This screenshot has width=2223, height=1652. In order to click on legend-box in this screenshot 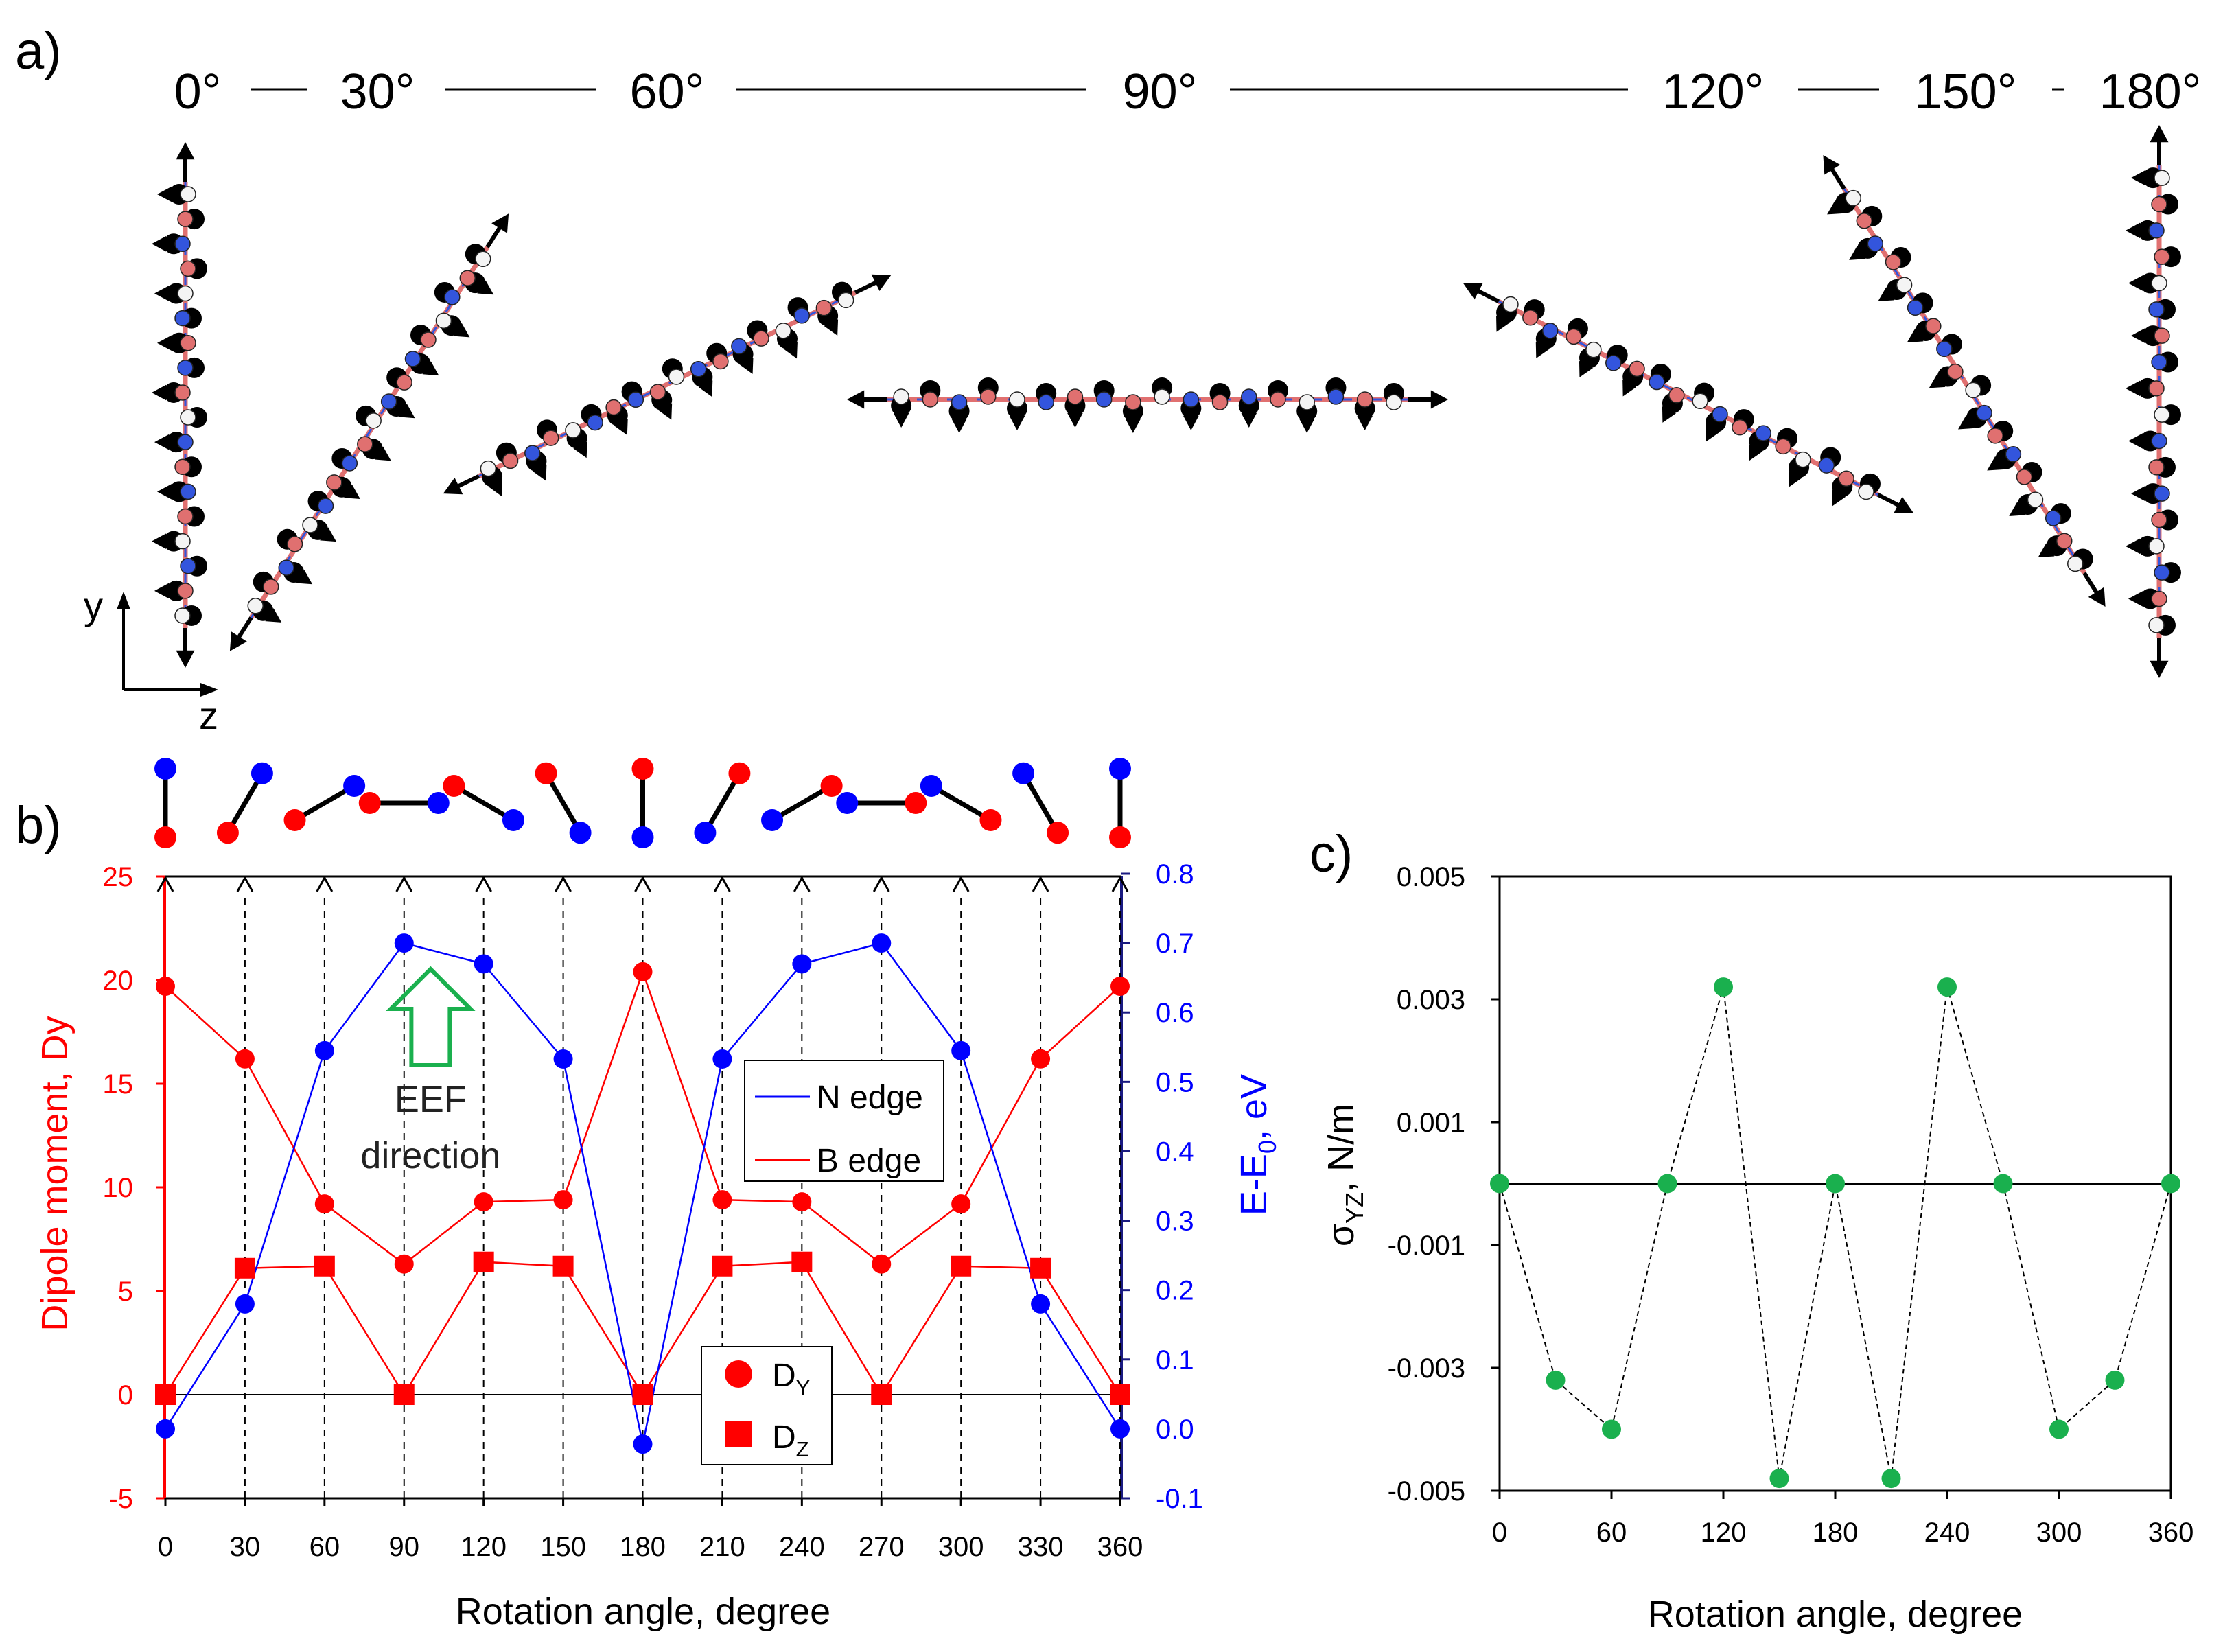, I will do `click(767, 1405)`.